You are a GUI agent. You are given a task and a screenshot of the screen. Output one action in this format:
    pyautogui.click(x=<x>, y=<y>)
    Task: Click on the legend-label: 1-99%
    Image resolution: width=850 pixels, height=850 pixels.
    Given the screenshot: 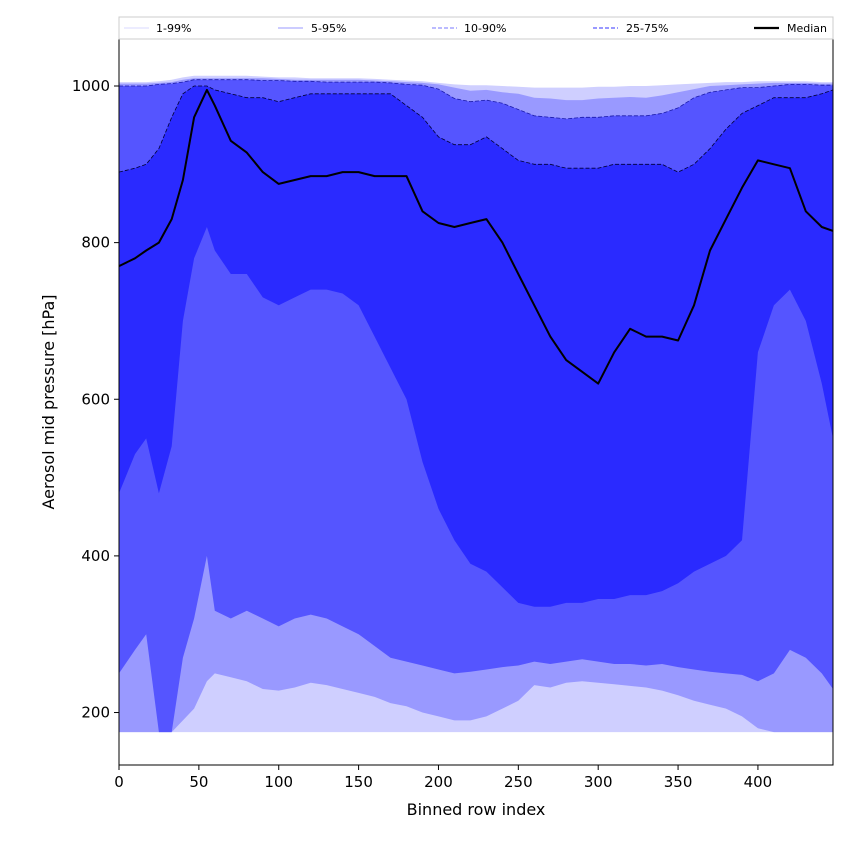 What is the action you would take?
    pyautogui.click(x=173, y=28)
    